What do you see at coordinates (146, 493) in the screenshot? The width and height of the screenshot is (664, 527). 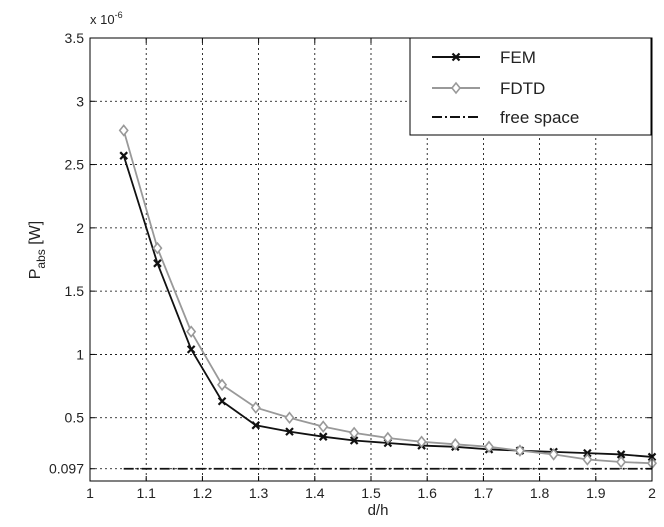 I see `x-tick-label: 1.1` at bounding box center [146, 493].